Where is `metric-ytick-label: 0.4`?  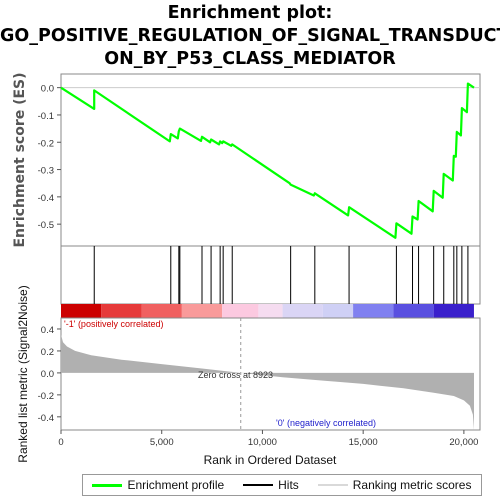 metric-ytick-label: 0.4 is located at coordinates (47, 330).